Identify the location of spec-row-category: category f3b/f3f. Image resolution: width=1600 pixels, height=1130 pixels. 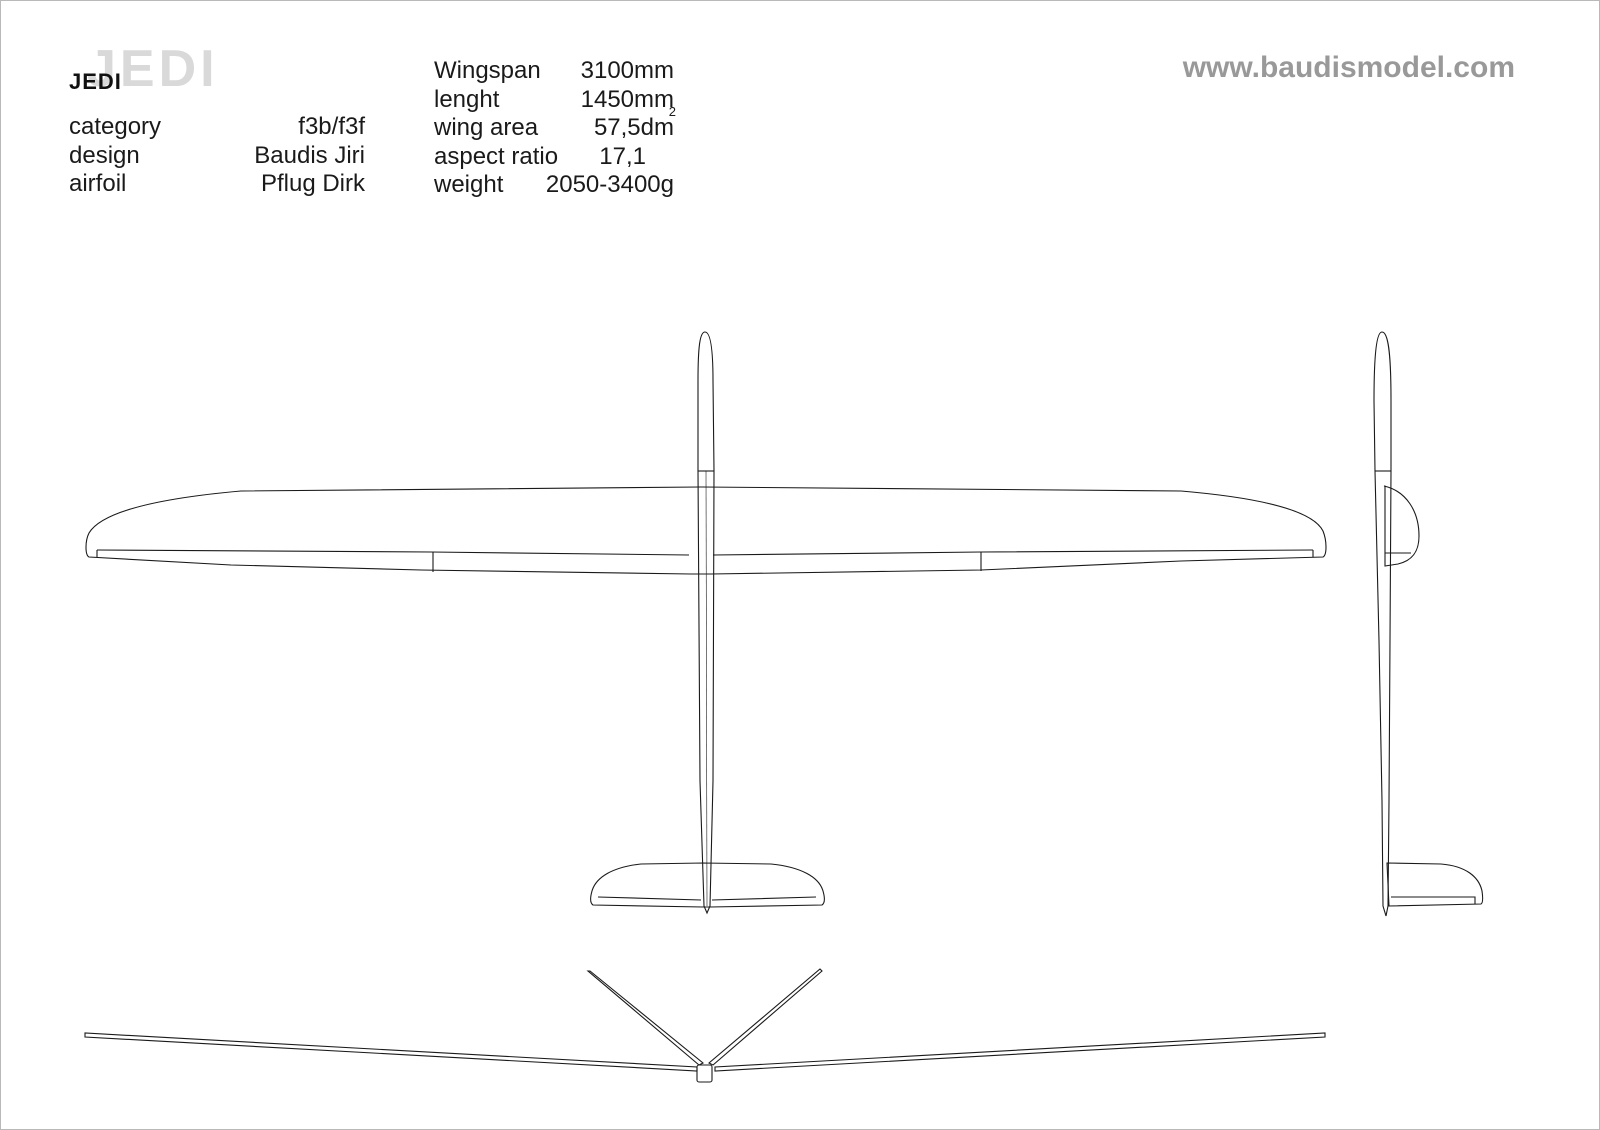
(217, 127).